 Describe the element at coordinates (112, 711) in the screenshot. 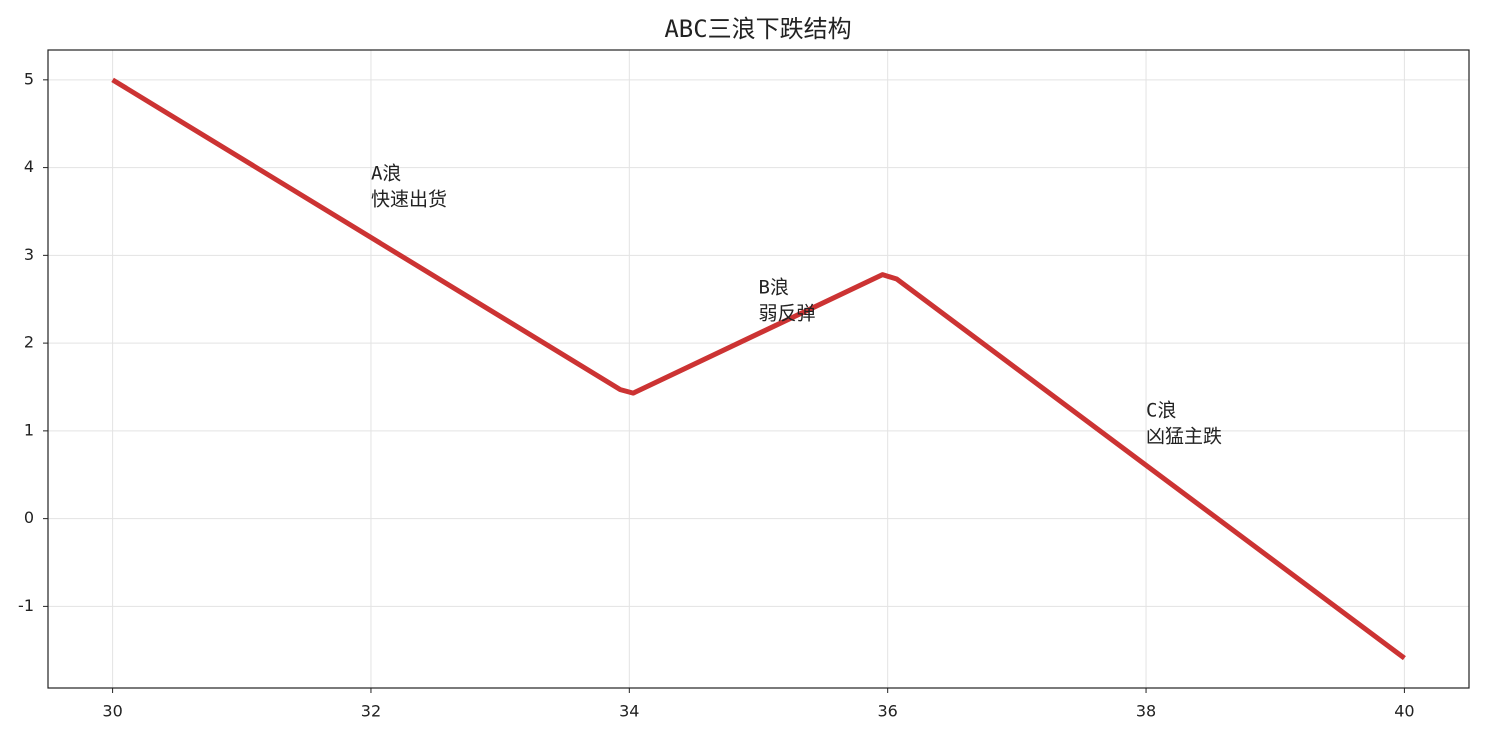

I see `x-tick-label: 30` at that location.